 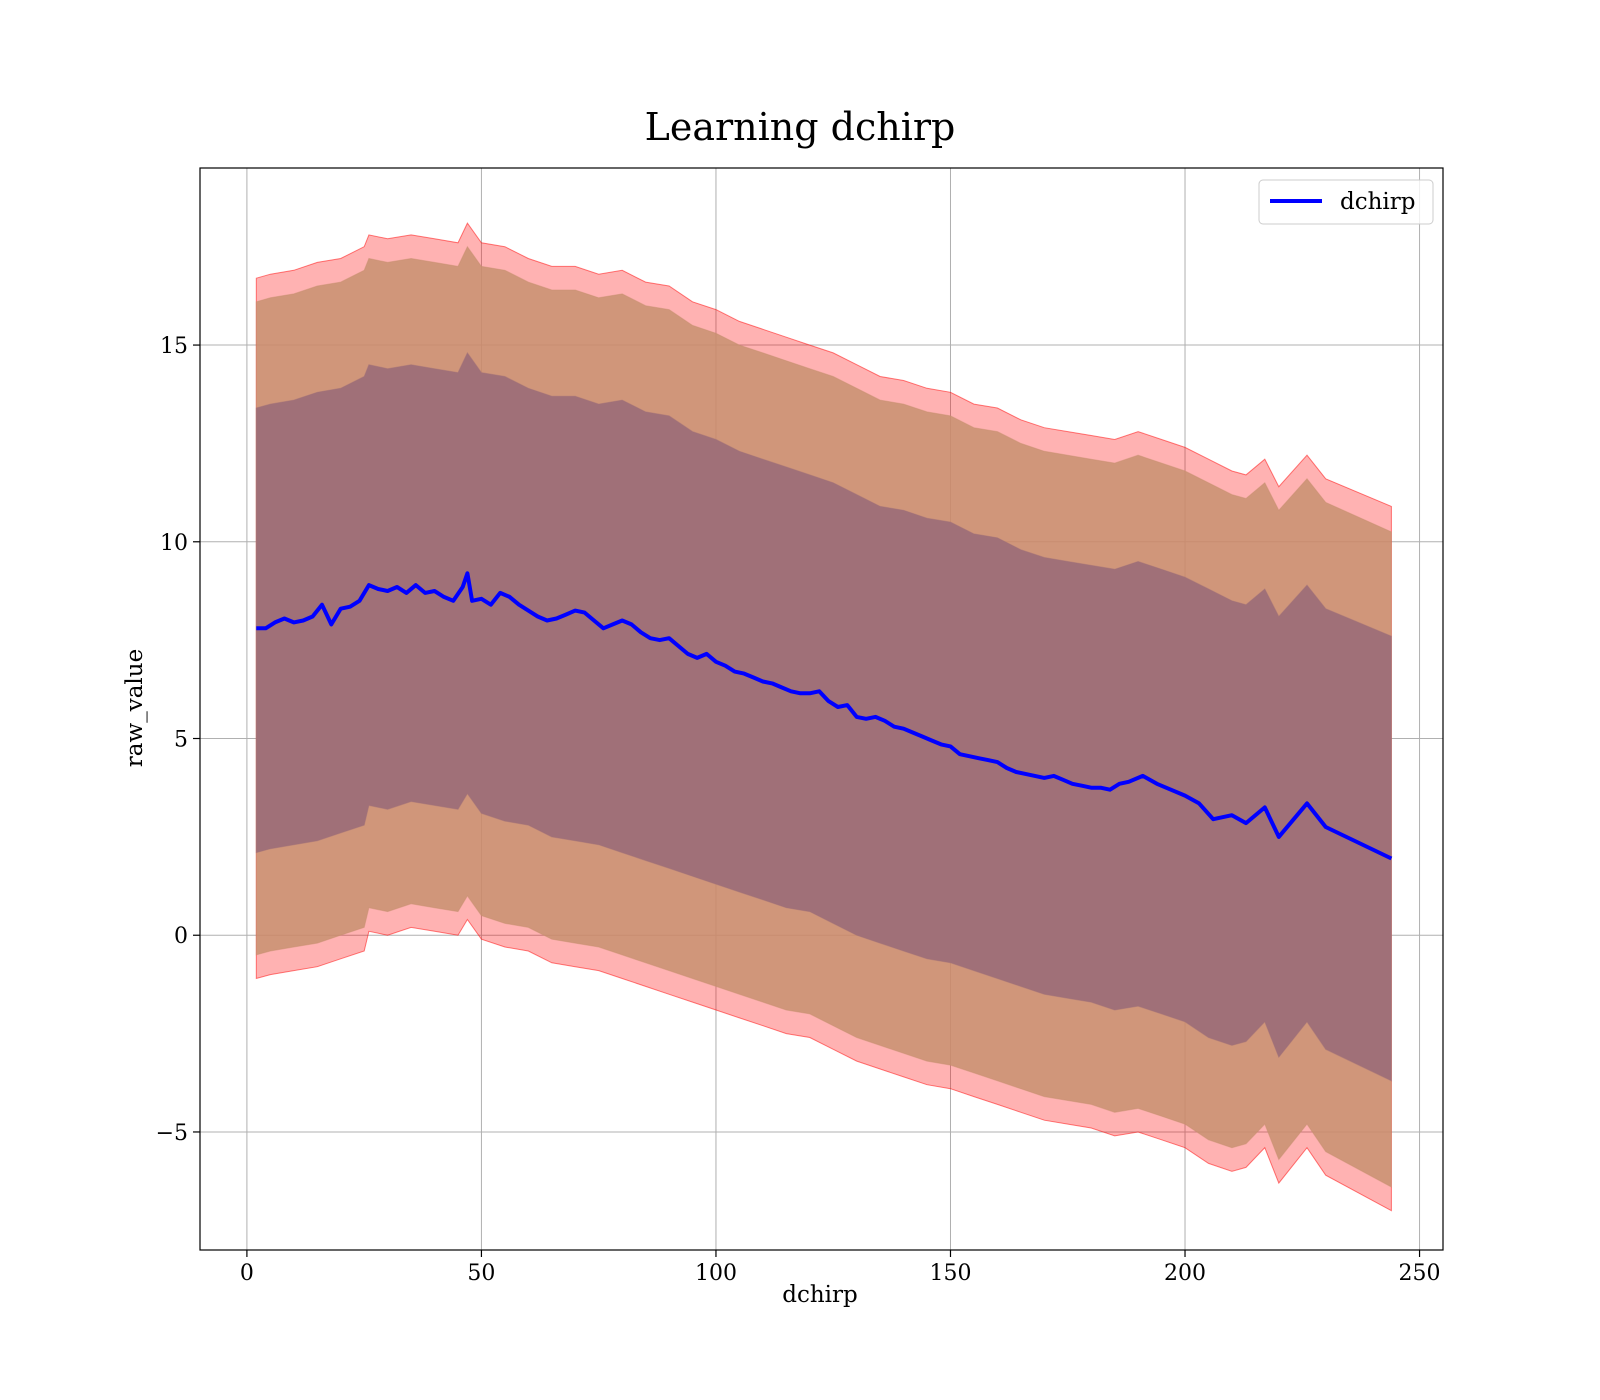 What do you see at coordinates (716, 1273) in the screenshot?
I see `x-tick-label: 100` at bounding box center [716, 1273].